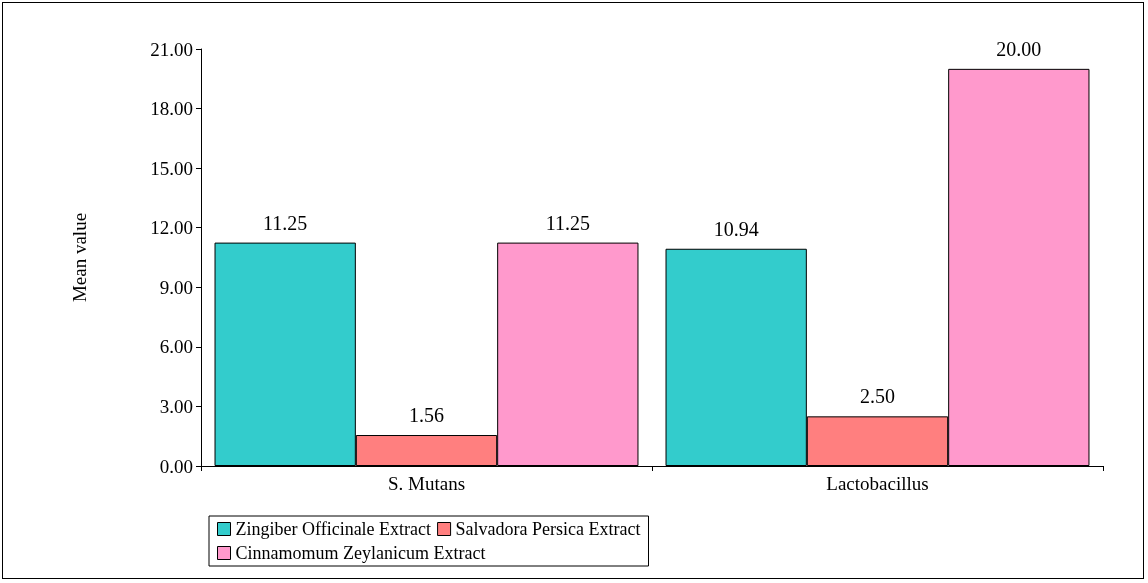 Image resolution: width=1148 pixels, height=583 pixels. What do you see at coordinates (548, 529) in the screenshot?
I see `legend-label: Salvadora Persica Extract` at bounding box center [548, 529].